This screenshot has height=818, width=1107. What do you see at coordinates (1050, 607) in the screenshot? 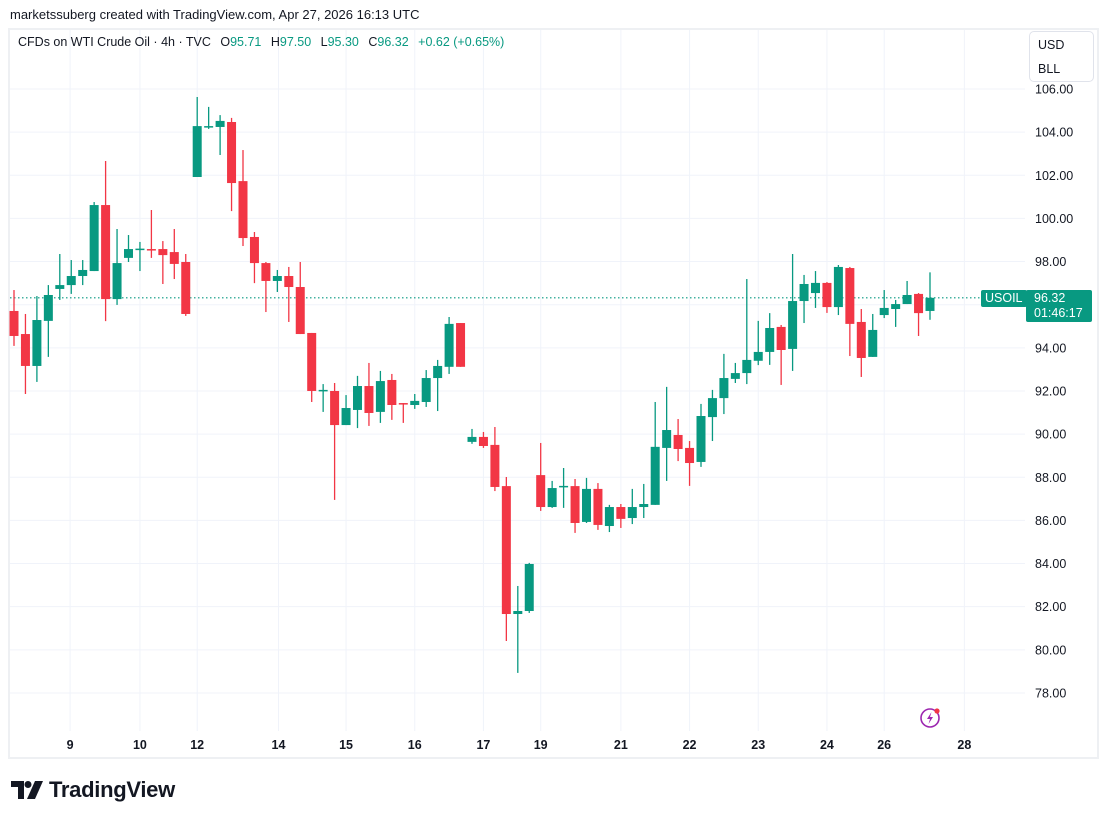
I see `price-tick-label: 82.00` at bounding box center [1050, 607].